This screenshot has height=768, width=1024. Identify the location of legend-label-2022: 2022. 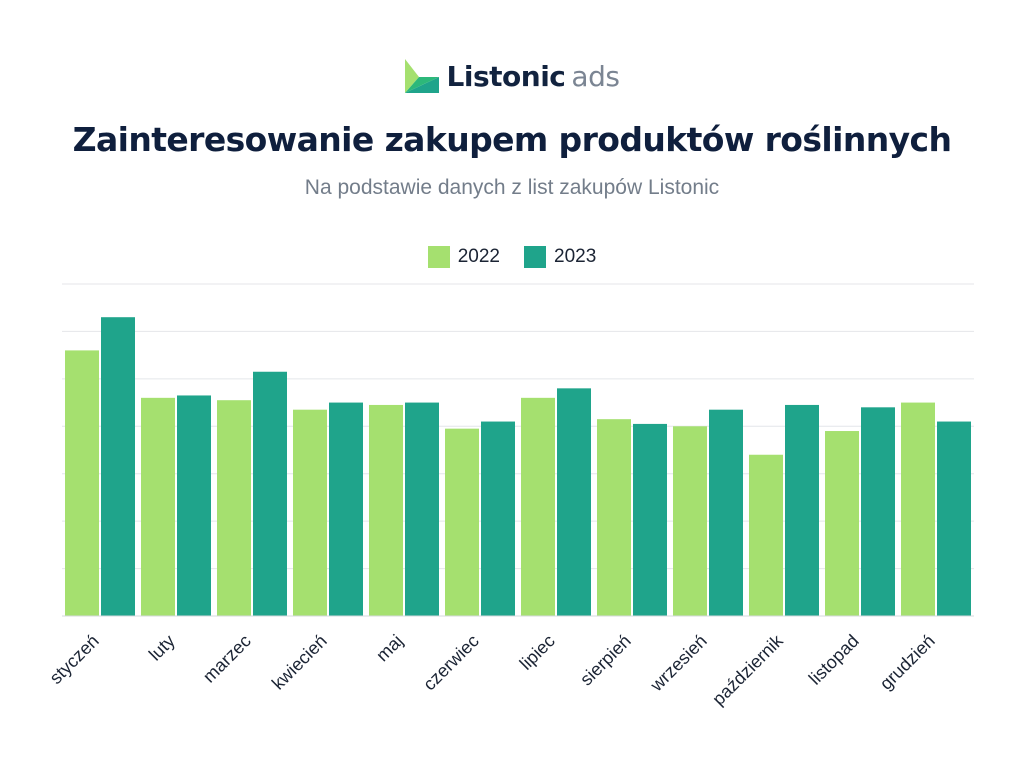
(478, 256).